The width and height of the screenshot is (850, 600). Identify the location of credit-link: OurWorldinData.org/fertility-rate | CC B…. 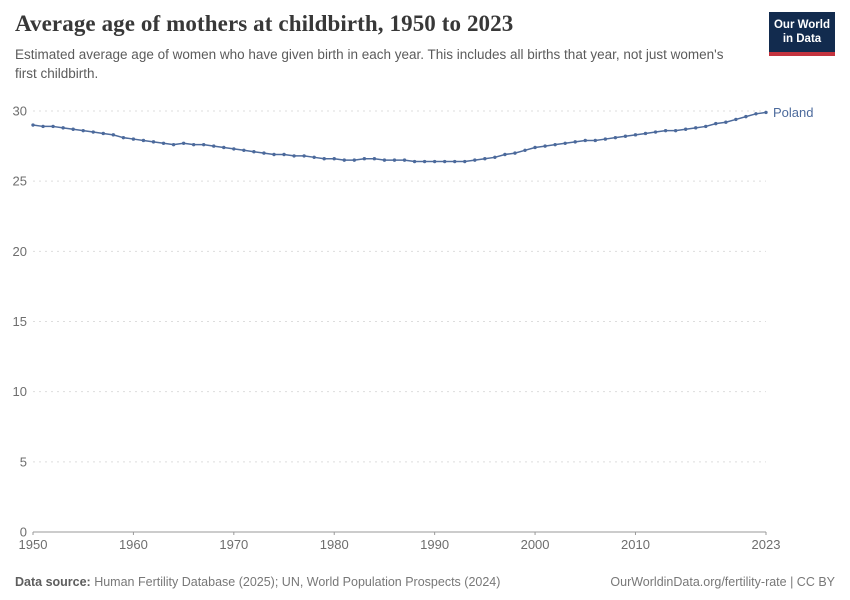
(722, 582).